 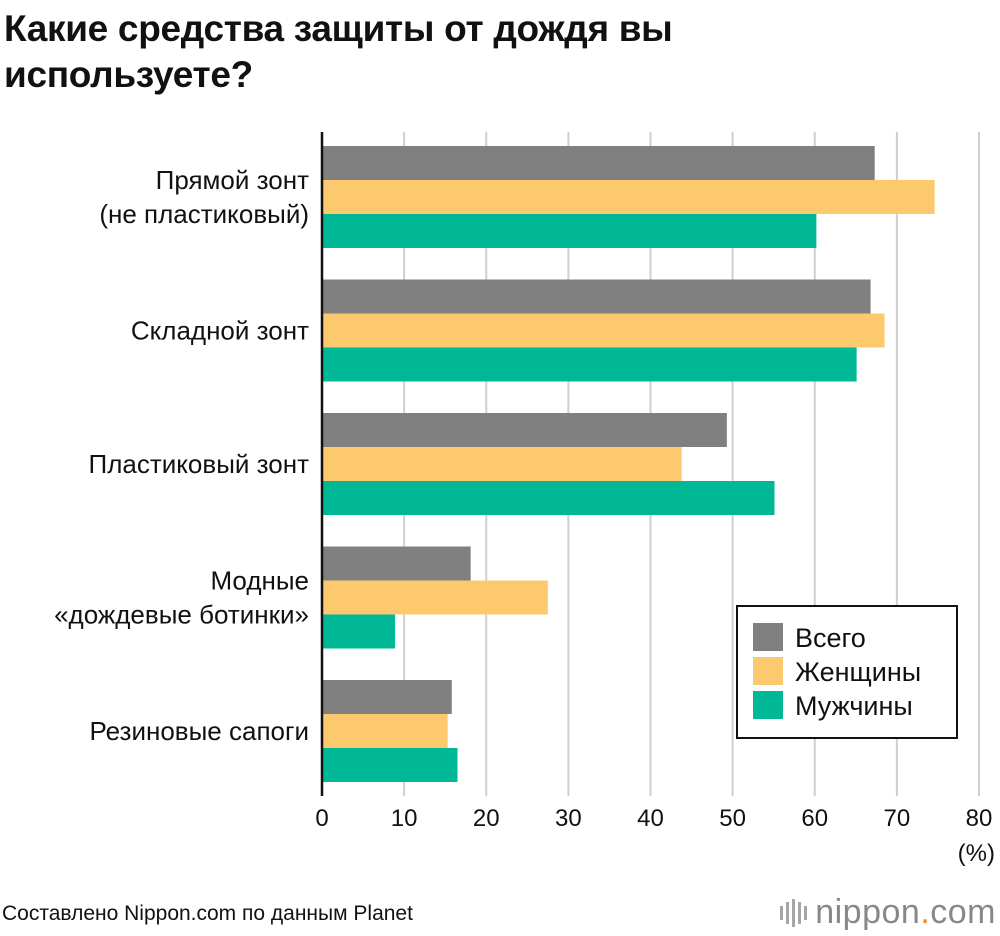 What do you see at coordinates (568, 818) in the screenshot?
I see `x-tick-label: 30` at bounding box center [568, 818].